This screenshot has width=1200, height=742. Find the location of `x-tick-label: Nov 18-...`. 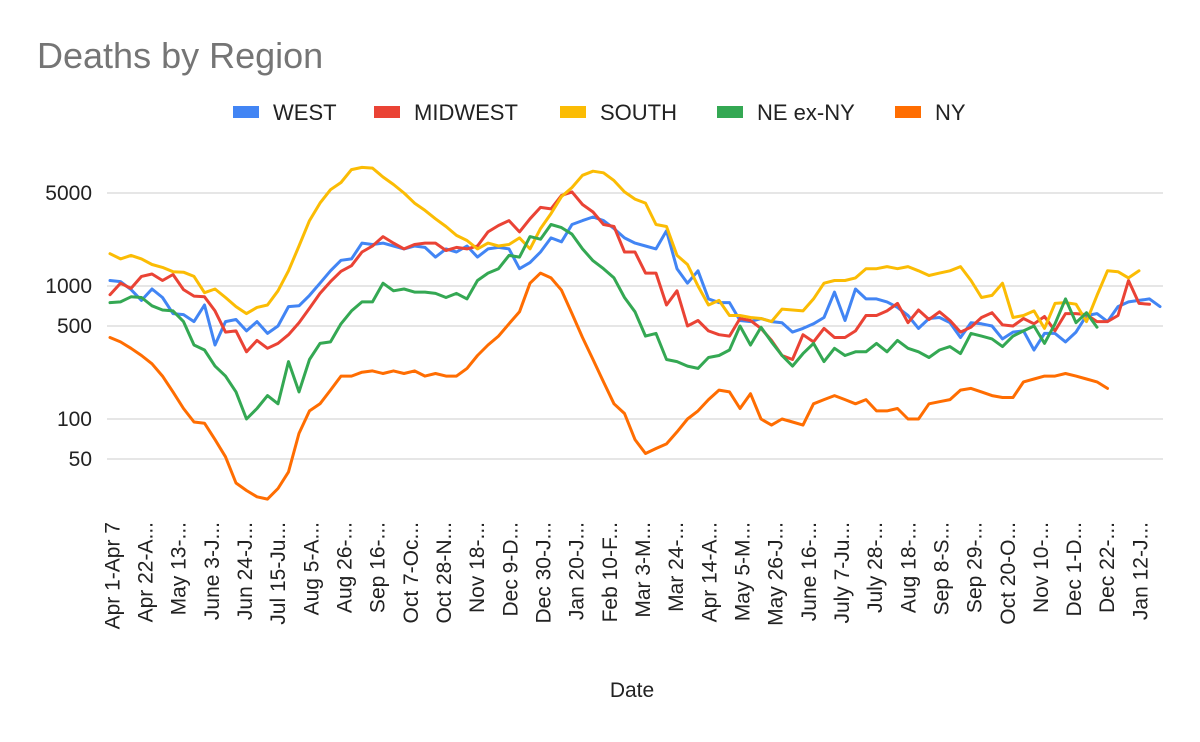

x-tick-label: Nov 18-... is located at coordinates (477, 567).